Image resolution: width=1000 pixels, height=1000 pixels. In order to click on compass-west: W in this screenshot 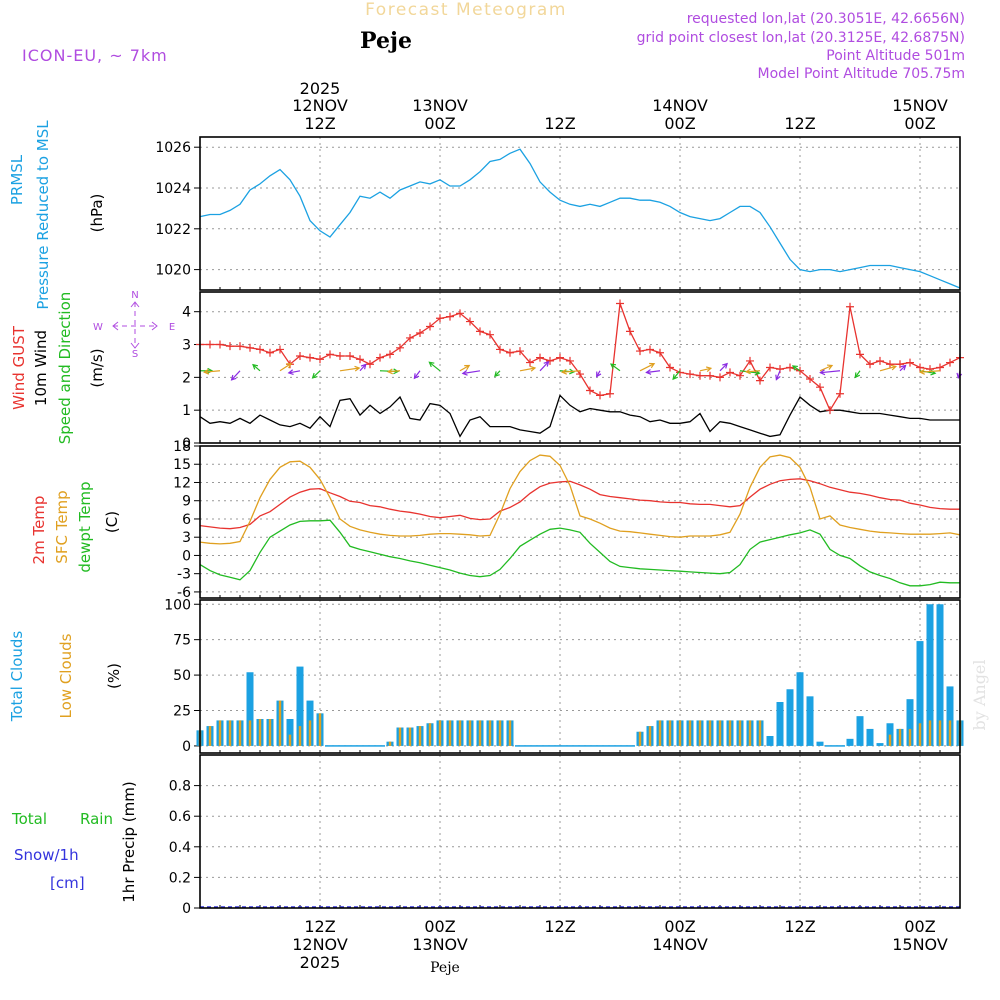, I will do `click(98, 327)`.